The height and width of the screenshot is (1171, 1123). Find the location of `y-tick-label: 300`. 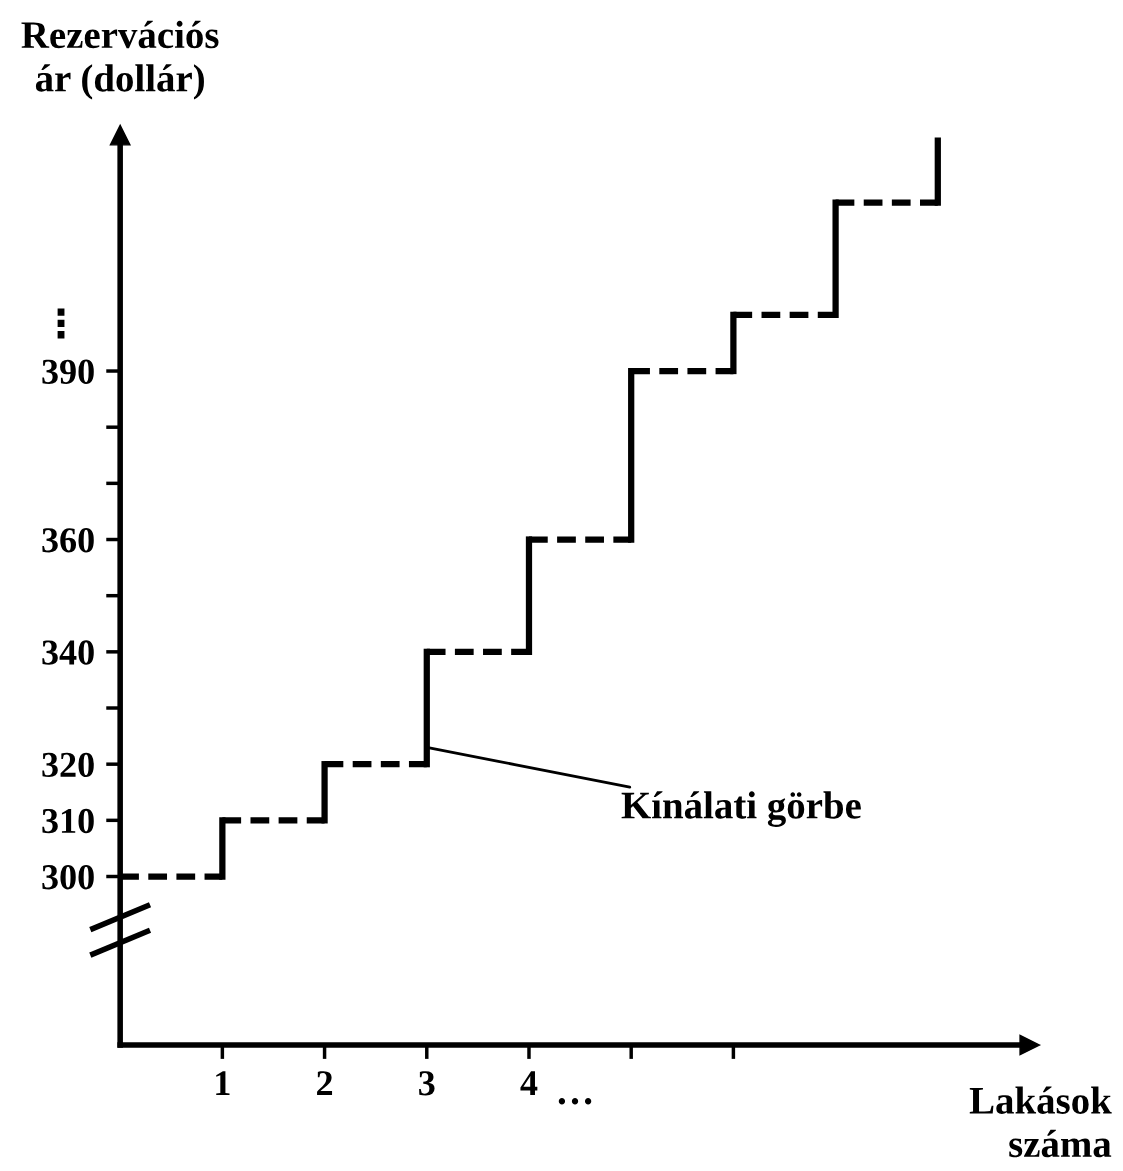

y-tick-label: 300 is located at coordinates (68, 877).